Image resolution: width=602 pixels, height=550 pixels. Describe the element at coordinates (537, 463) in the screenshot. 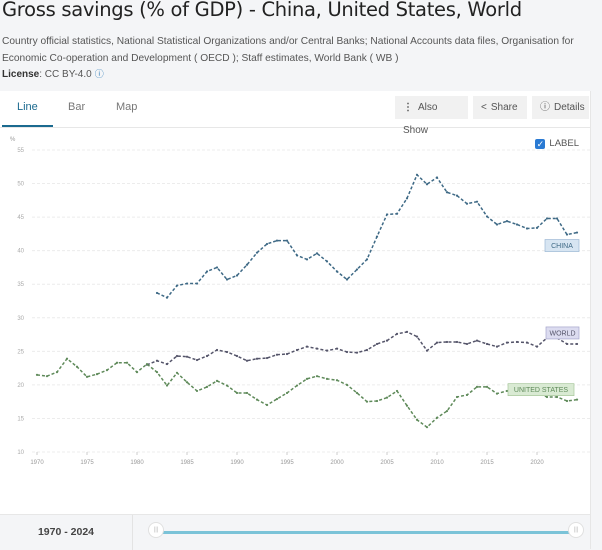

I see `x-tick-label: 2020` at that location.